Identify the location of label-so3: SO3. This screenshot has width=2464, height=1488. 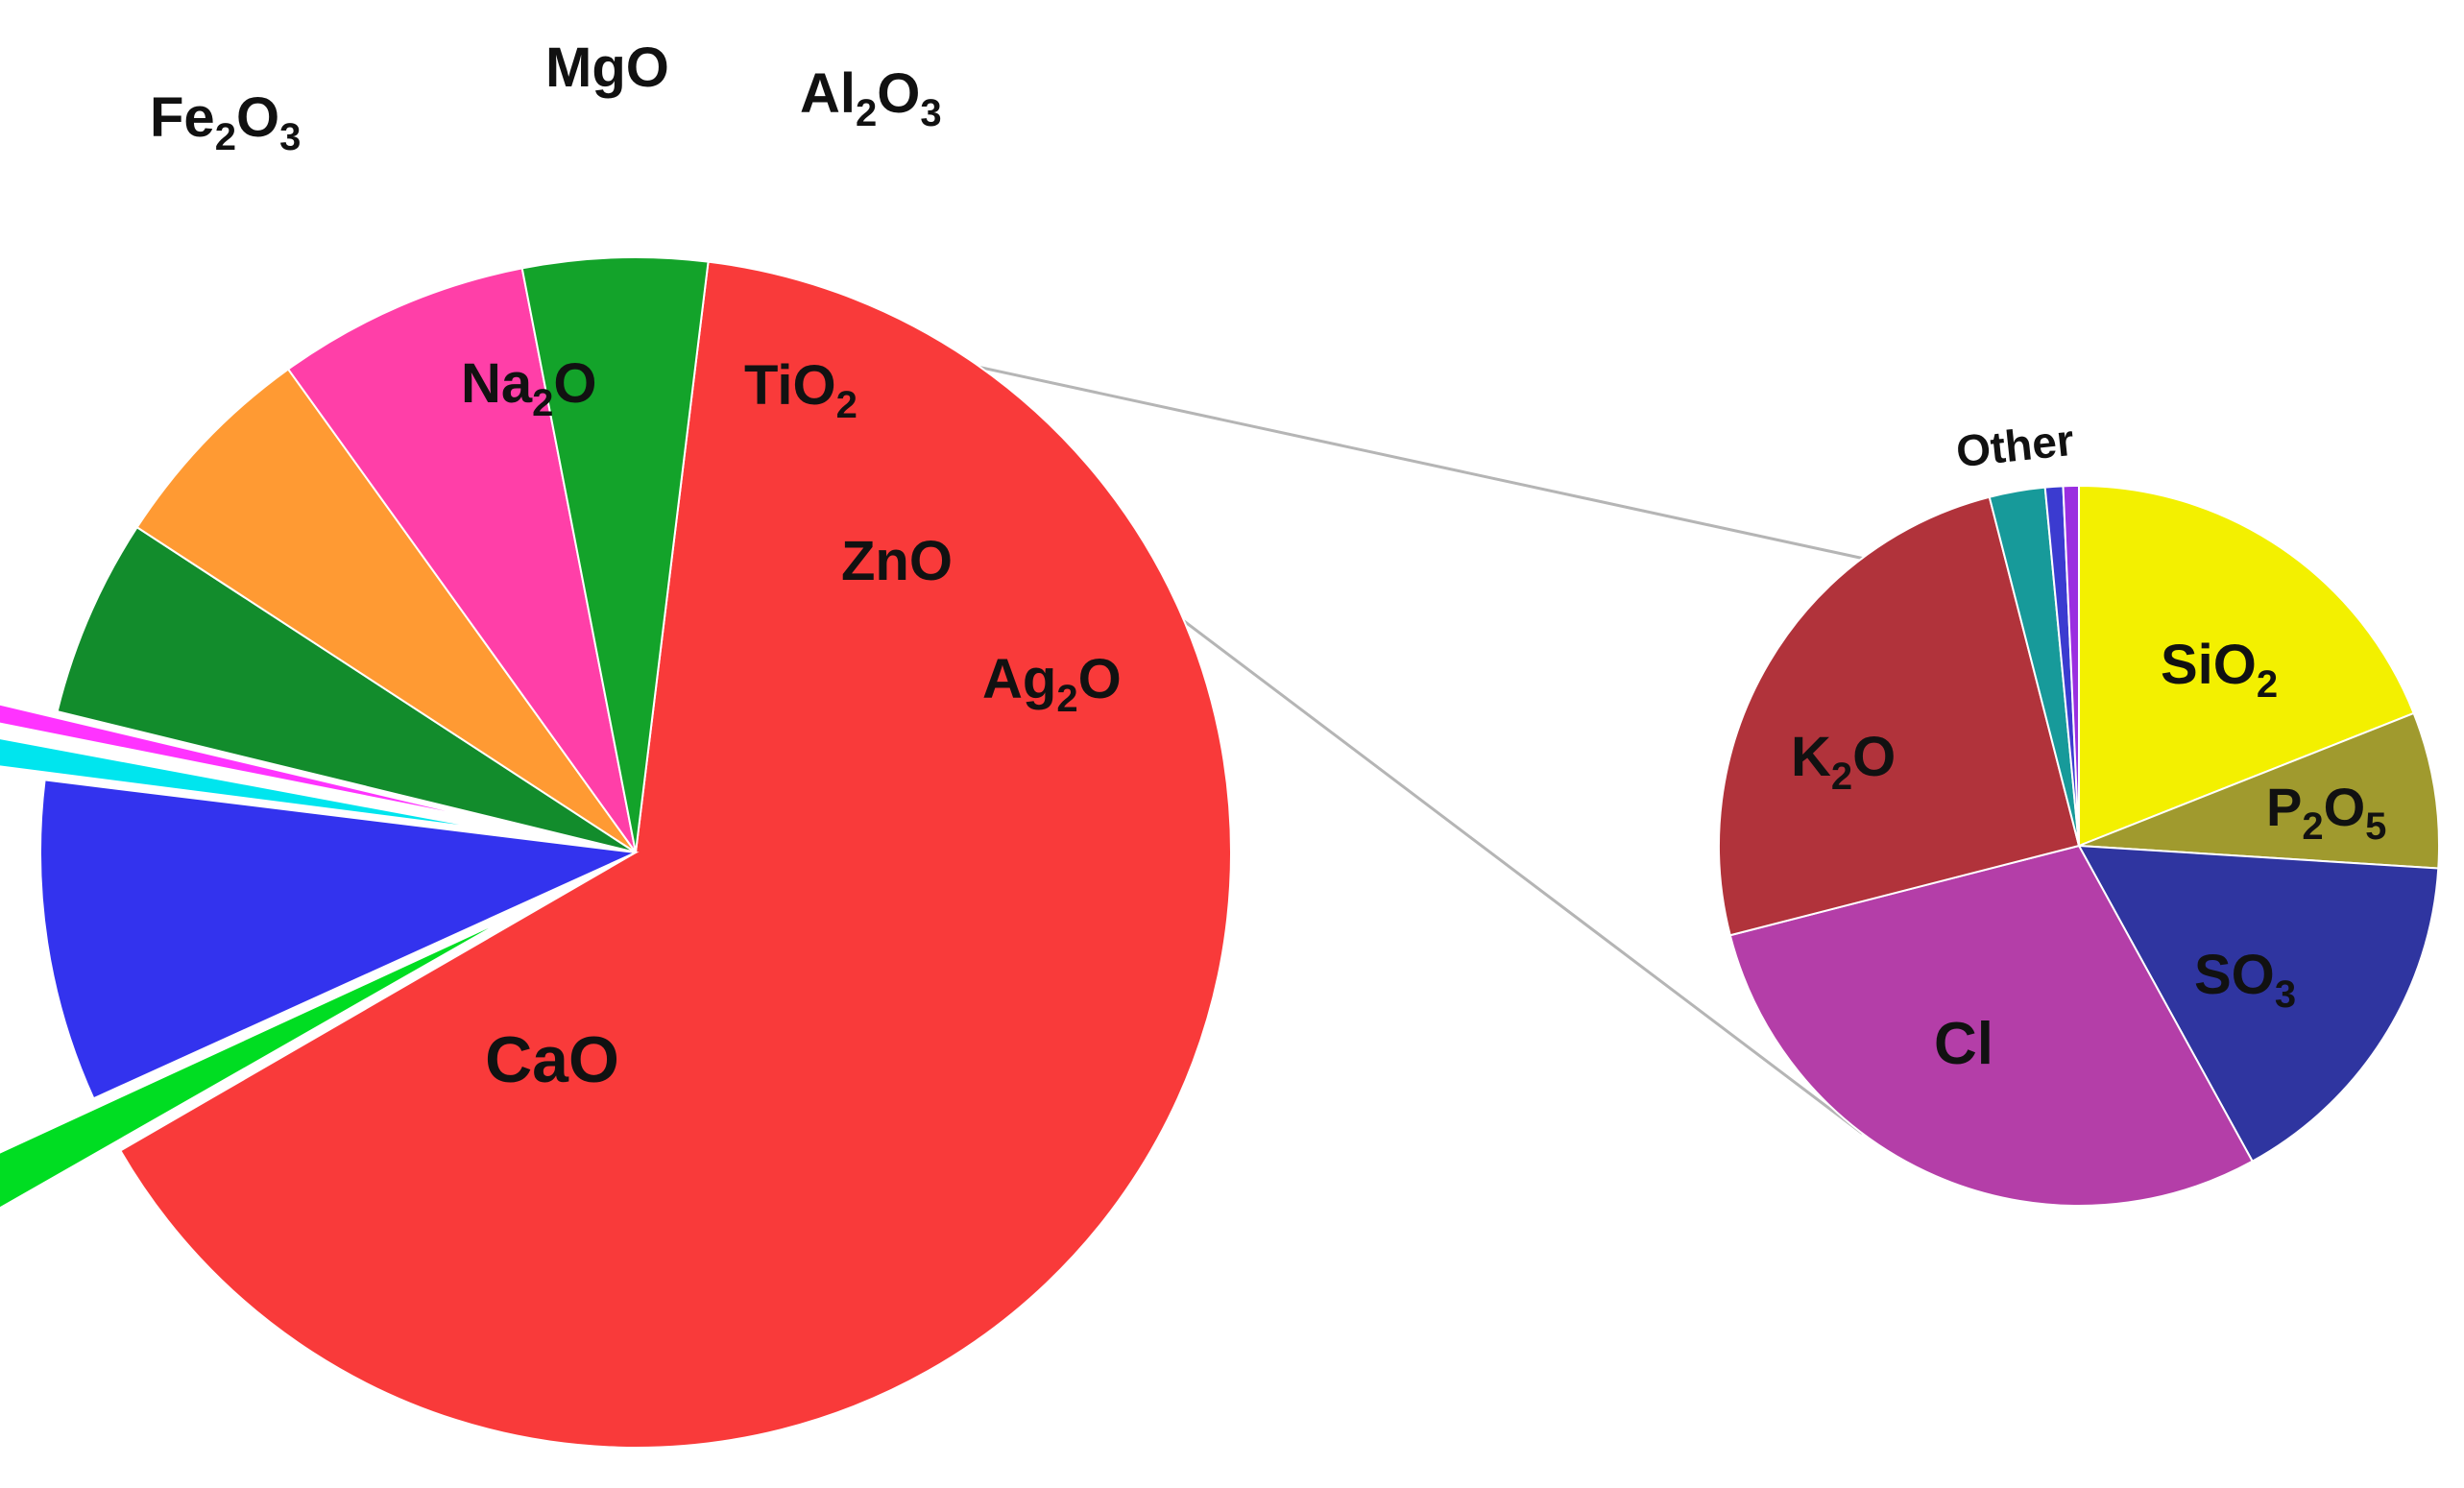
(2245, 980).